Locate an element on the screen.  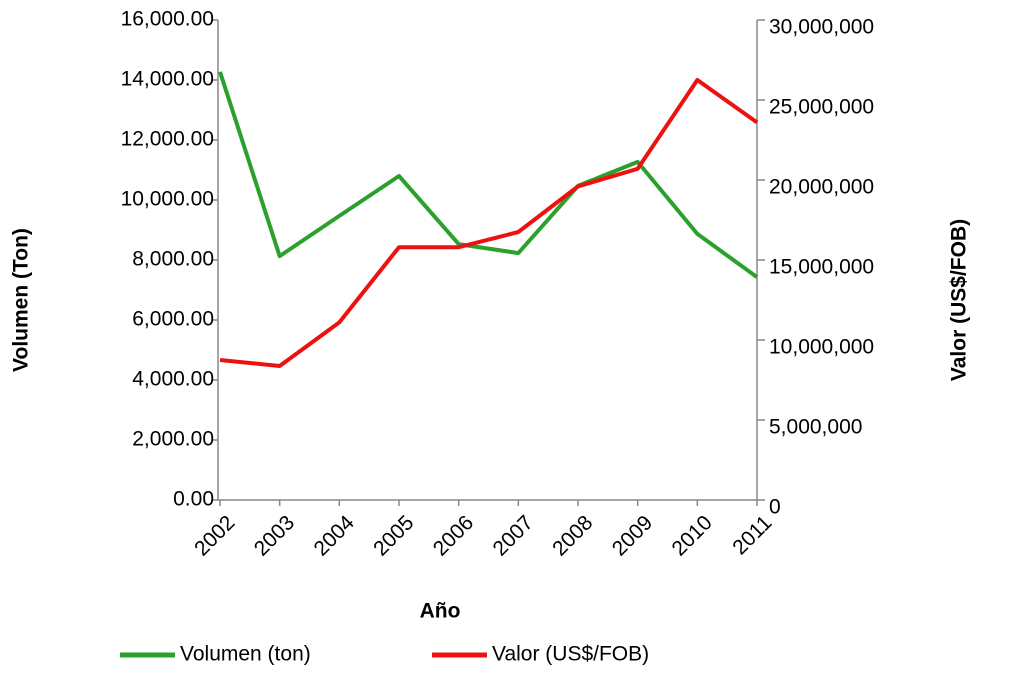
y-tick-label: 6,000.00 is located at coordinates (173, 319).